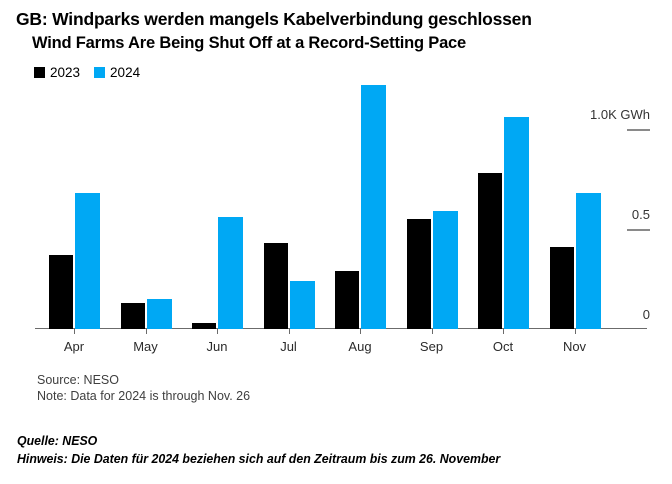 The width and height of the screenshot is (672, 484). I want to click on y-label-0-5: 0.5, so click(640, 214).